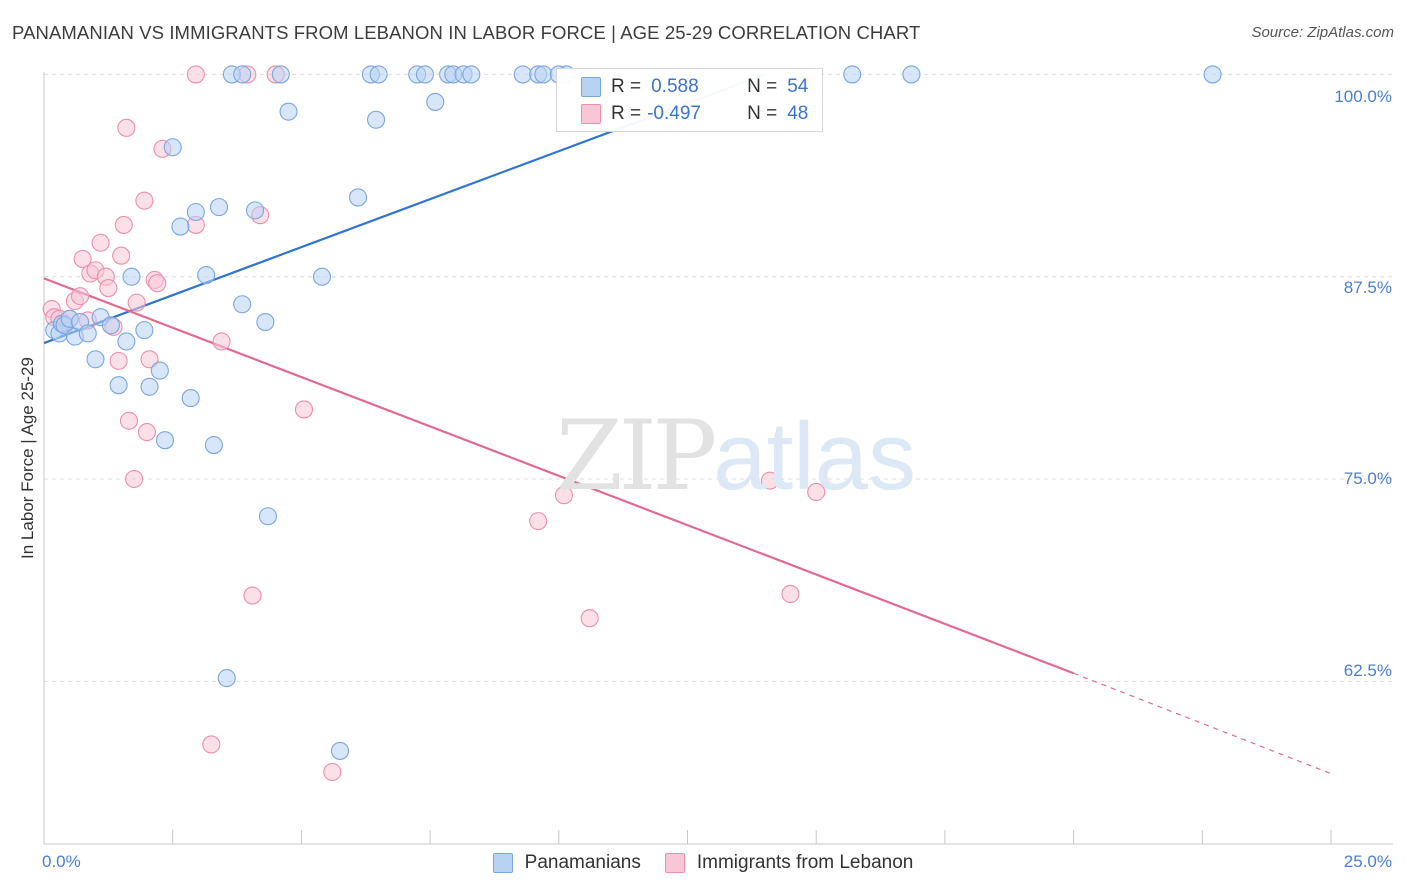 This screenshot has width=1406, height=892. What do you see at coordinates (798, 113) in the screenshot?
I see `legend-n-value: 48` at bounding box center [798, 113].